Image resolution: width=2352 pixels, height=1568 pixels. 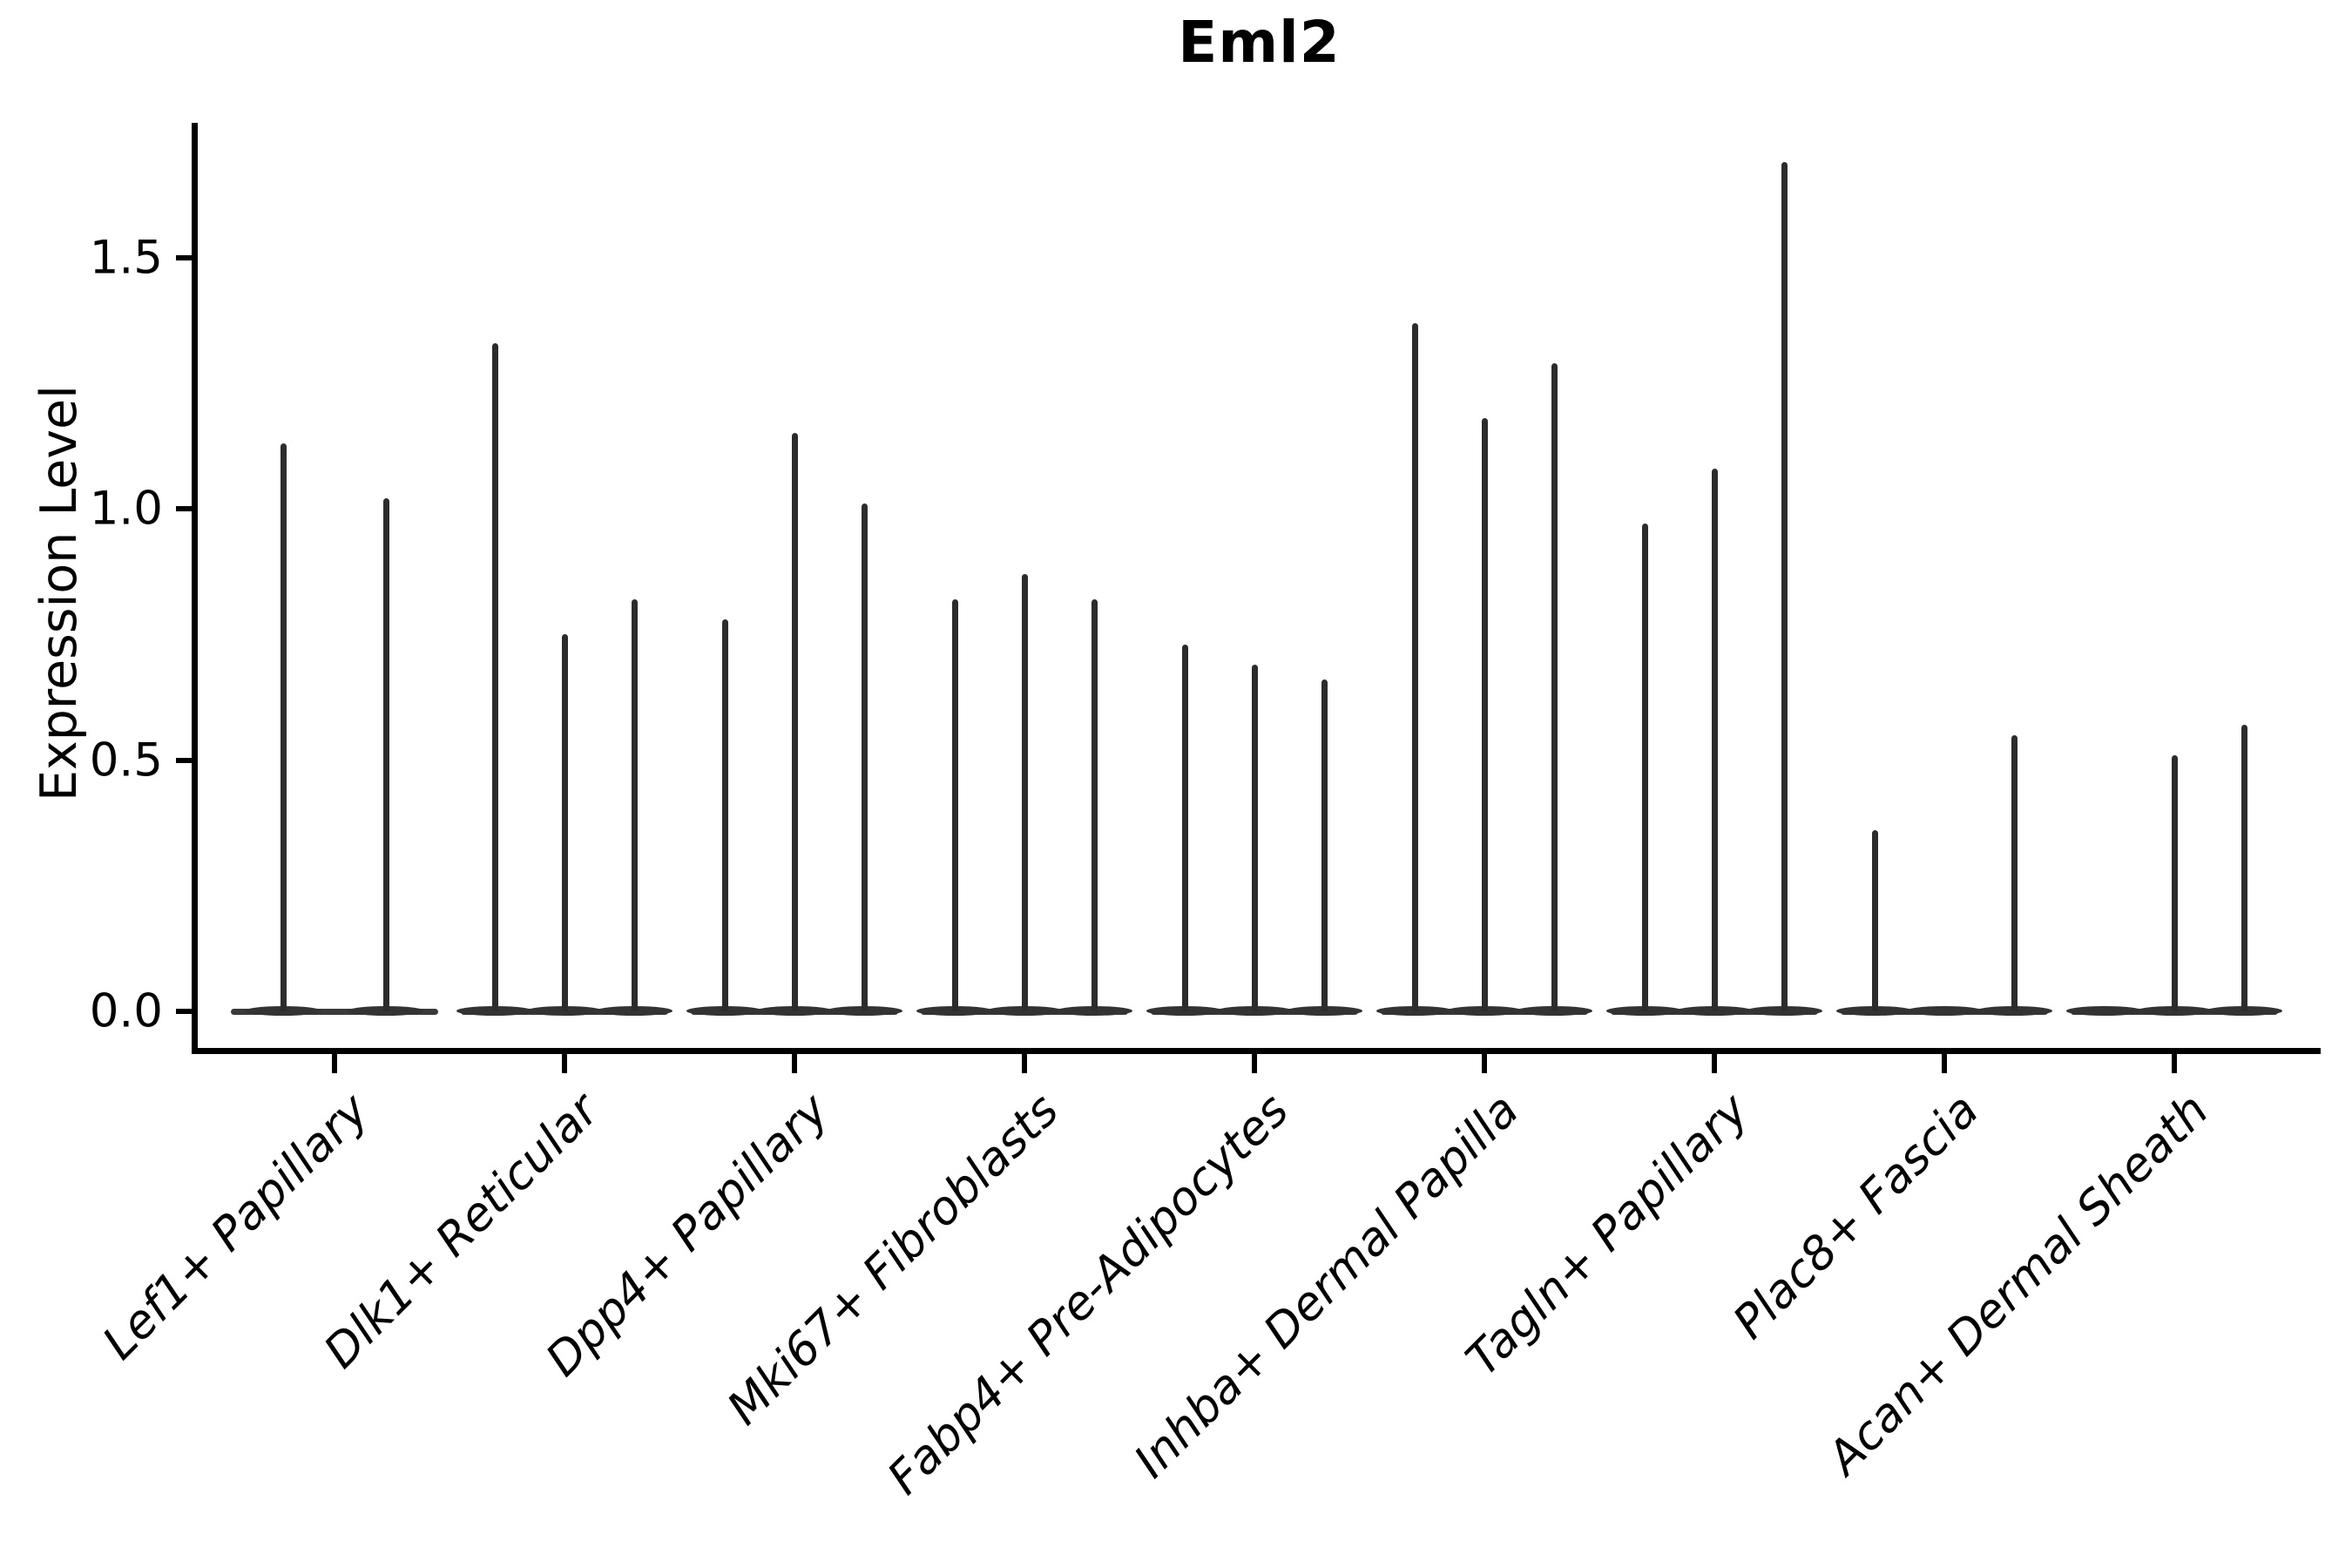 I want to click on x-tick-label: Acan+ Dermal Sheath, so click(x=2019, y=1284).